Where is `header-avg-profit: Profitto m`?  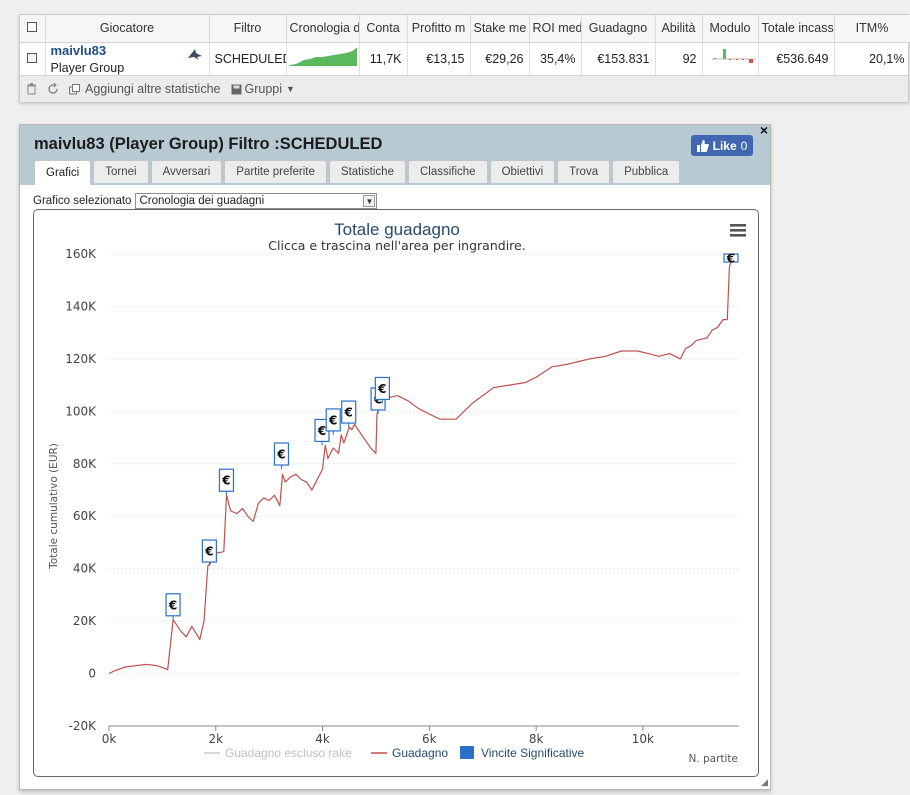 header-avg-profit: Profitto m is located at coordinates (439, 29).